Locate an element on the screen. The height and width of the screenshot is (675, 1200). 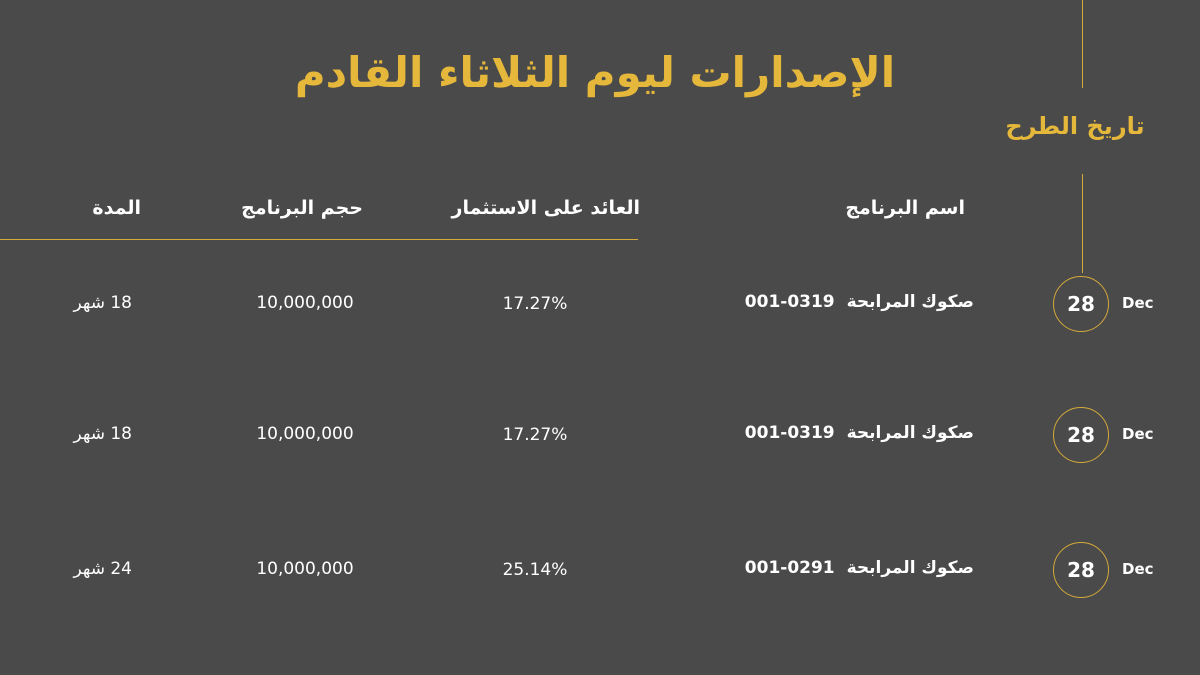
date-column-header: تاريخ الطرح is located at coordinates (1075, 126).